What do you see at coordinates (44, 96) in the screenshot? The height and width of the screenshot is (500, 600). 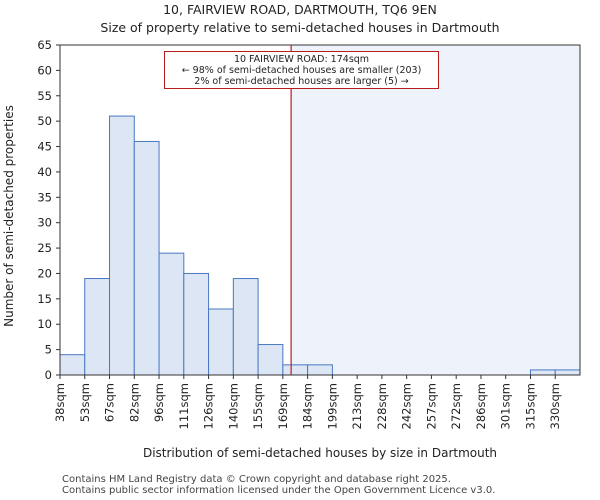 I see `y-tick-label: 55` at bounding box center [44, 96].